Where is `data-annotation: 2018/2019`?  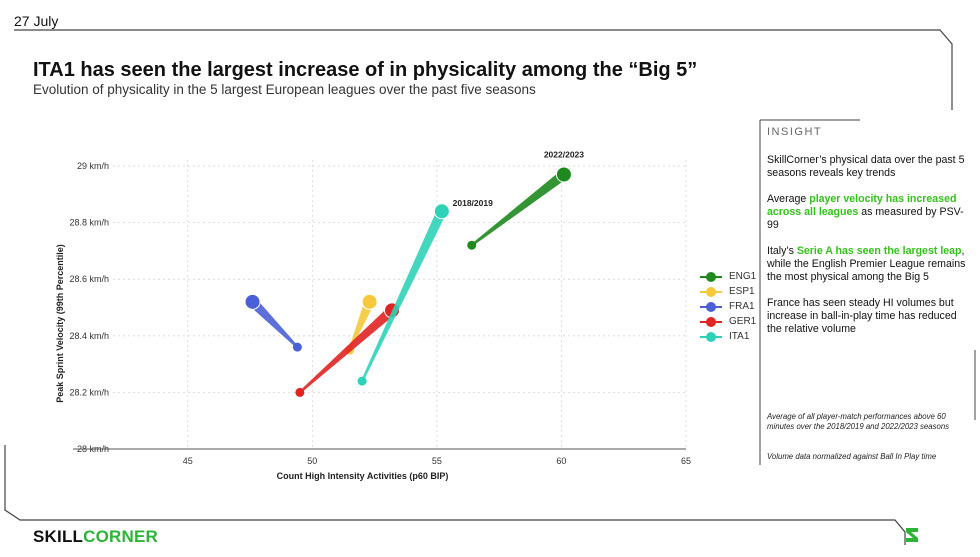 data-annotation: 2018/2019 is located at coordinates (473, 203).